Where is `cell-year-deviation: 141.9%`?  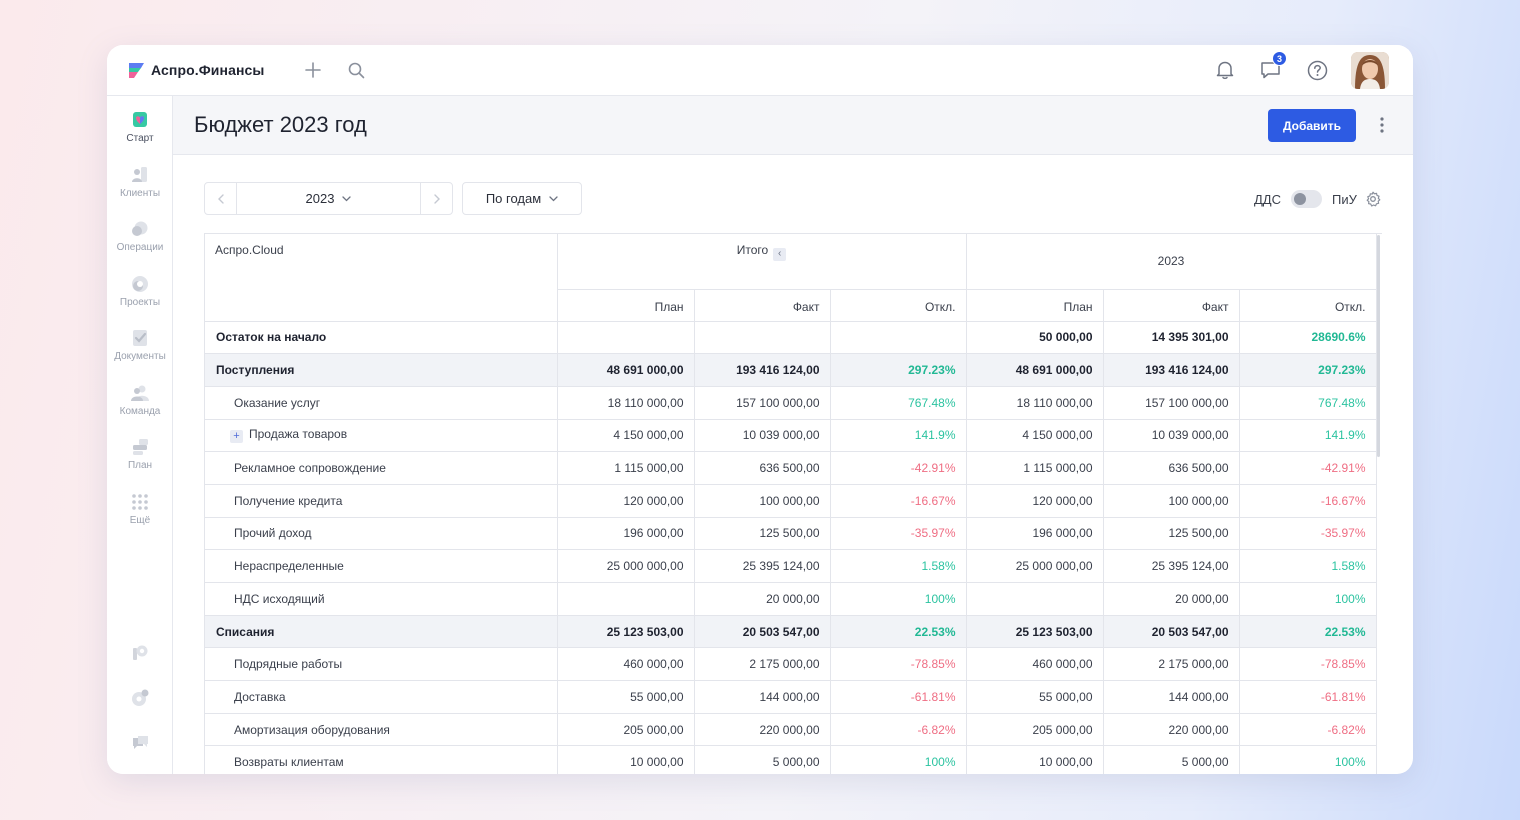
cell-year-deviation: 141.9% is located at coordinates (1308, 436).